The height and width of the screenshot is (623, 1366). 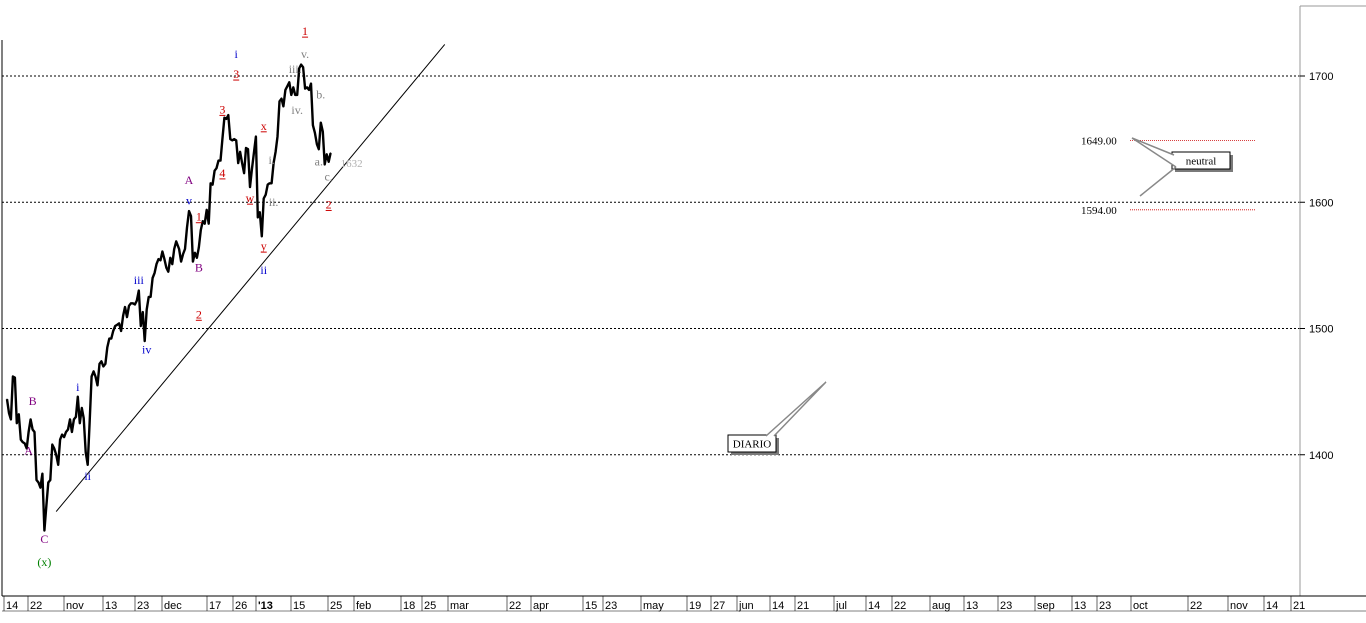 What do you see at coordinates (1321, 203) in the screenshot?
I see `y-tick-label: 1600` at bounding box center [1321, 203].